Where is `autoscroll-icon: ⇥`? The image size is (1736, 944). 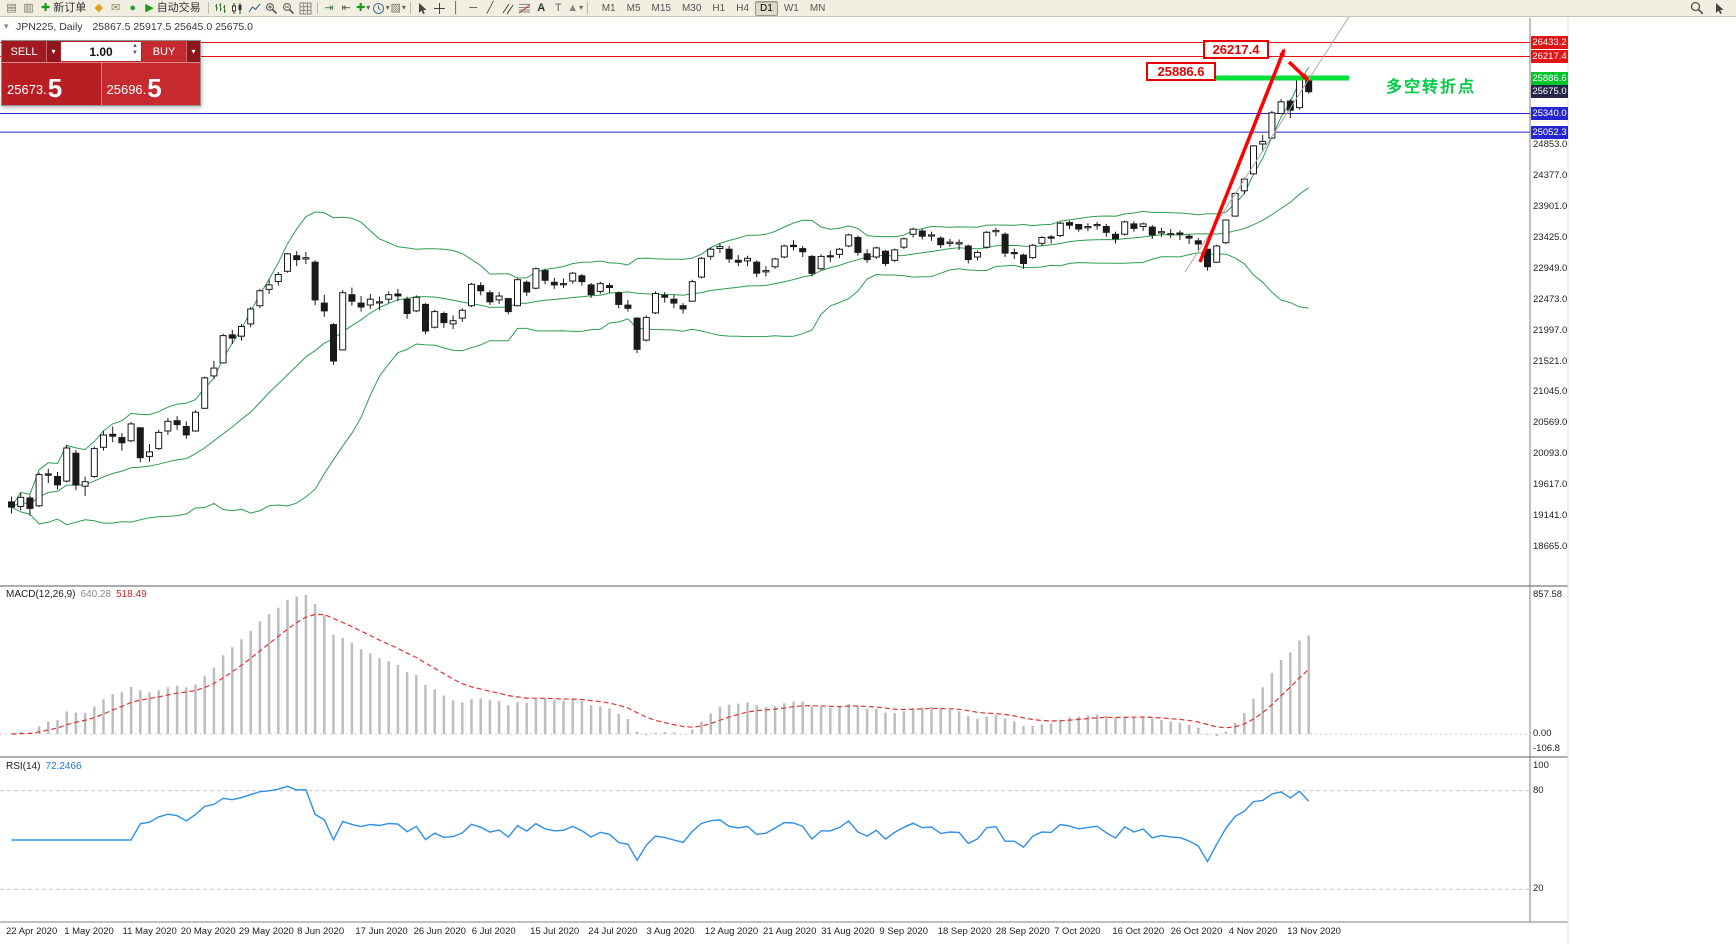 autoscroll-icon: ⇥ is located at coordinates (329, 8).